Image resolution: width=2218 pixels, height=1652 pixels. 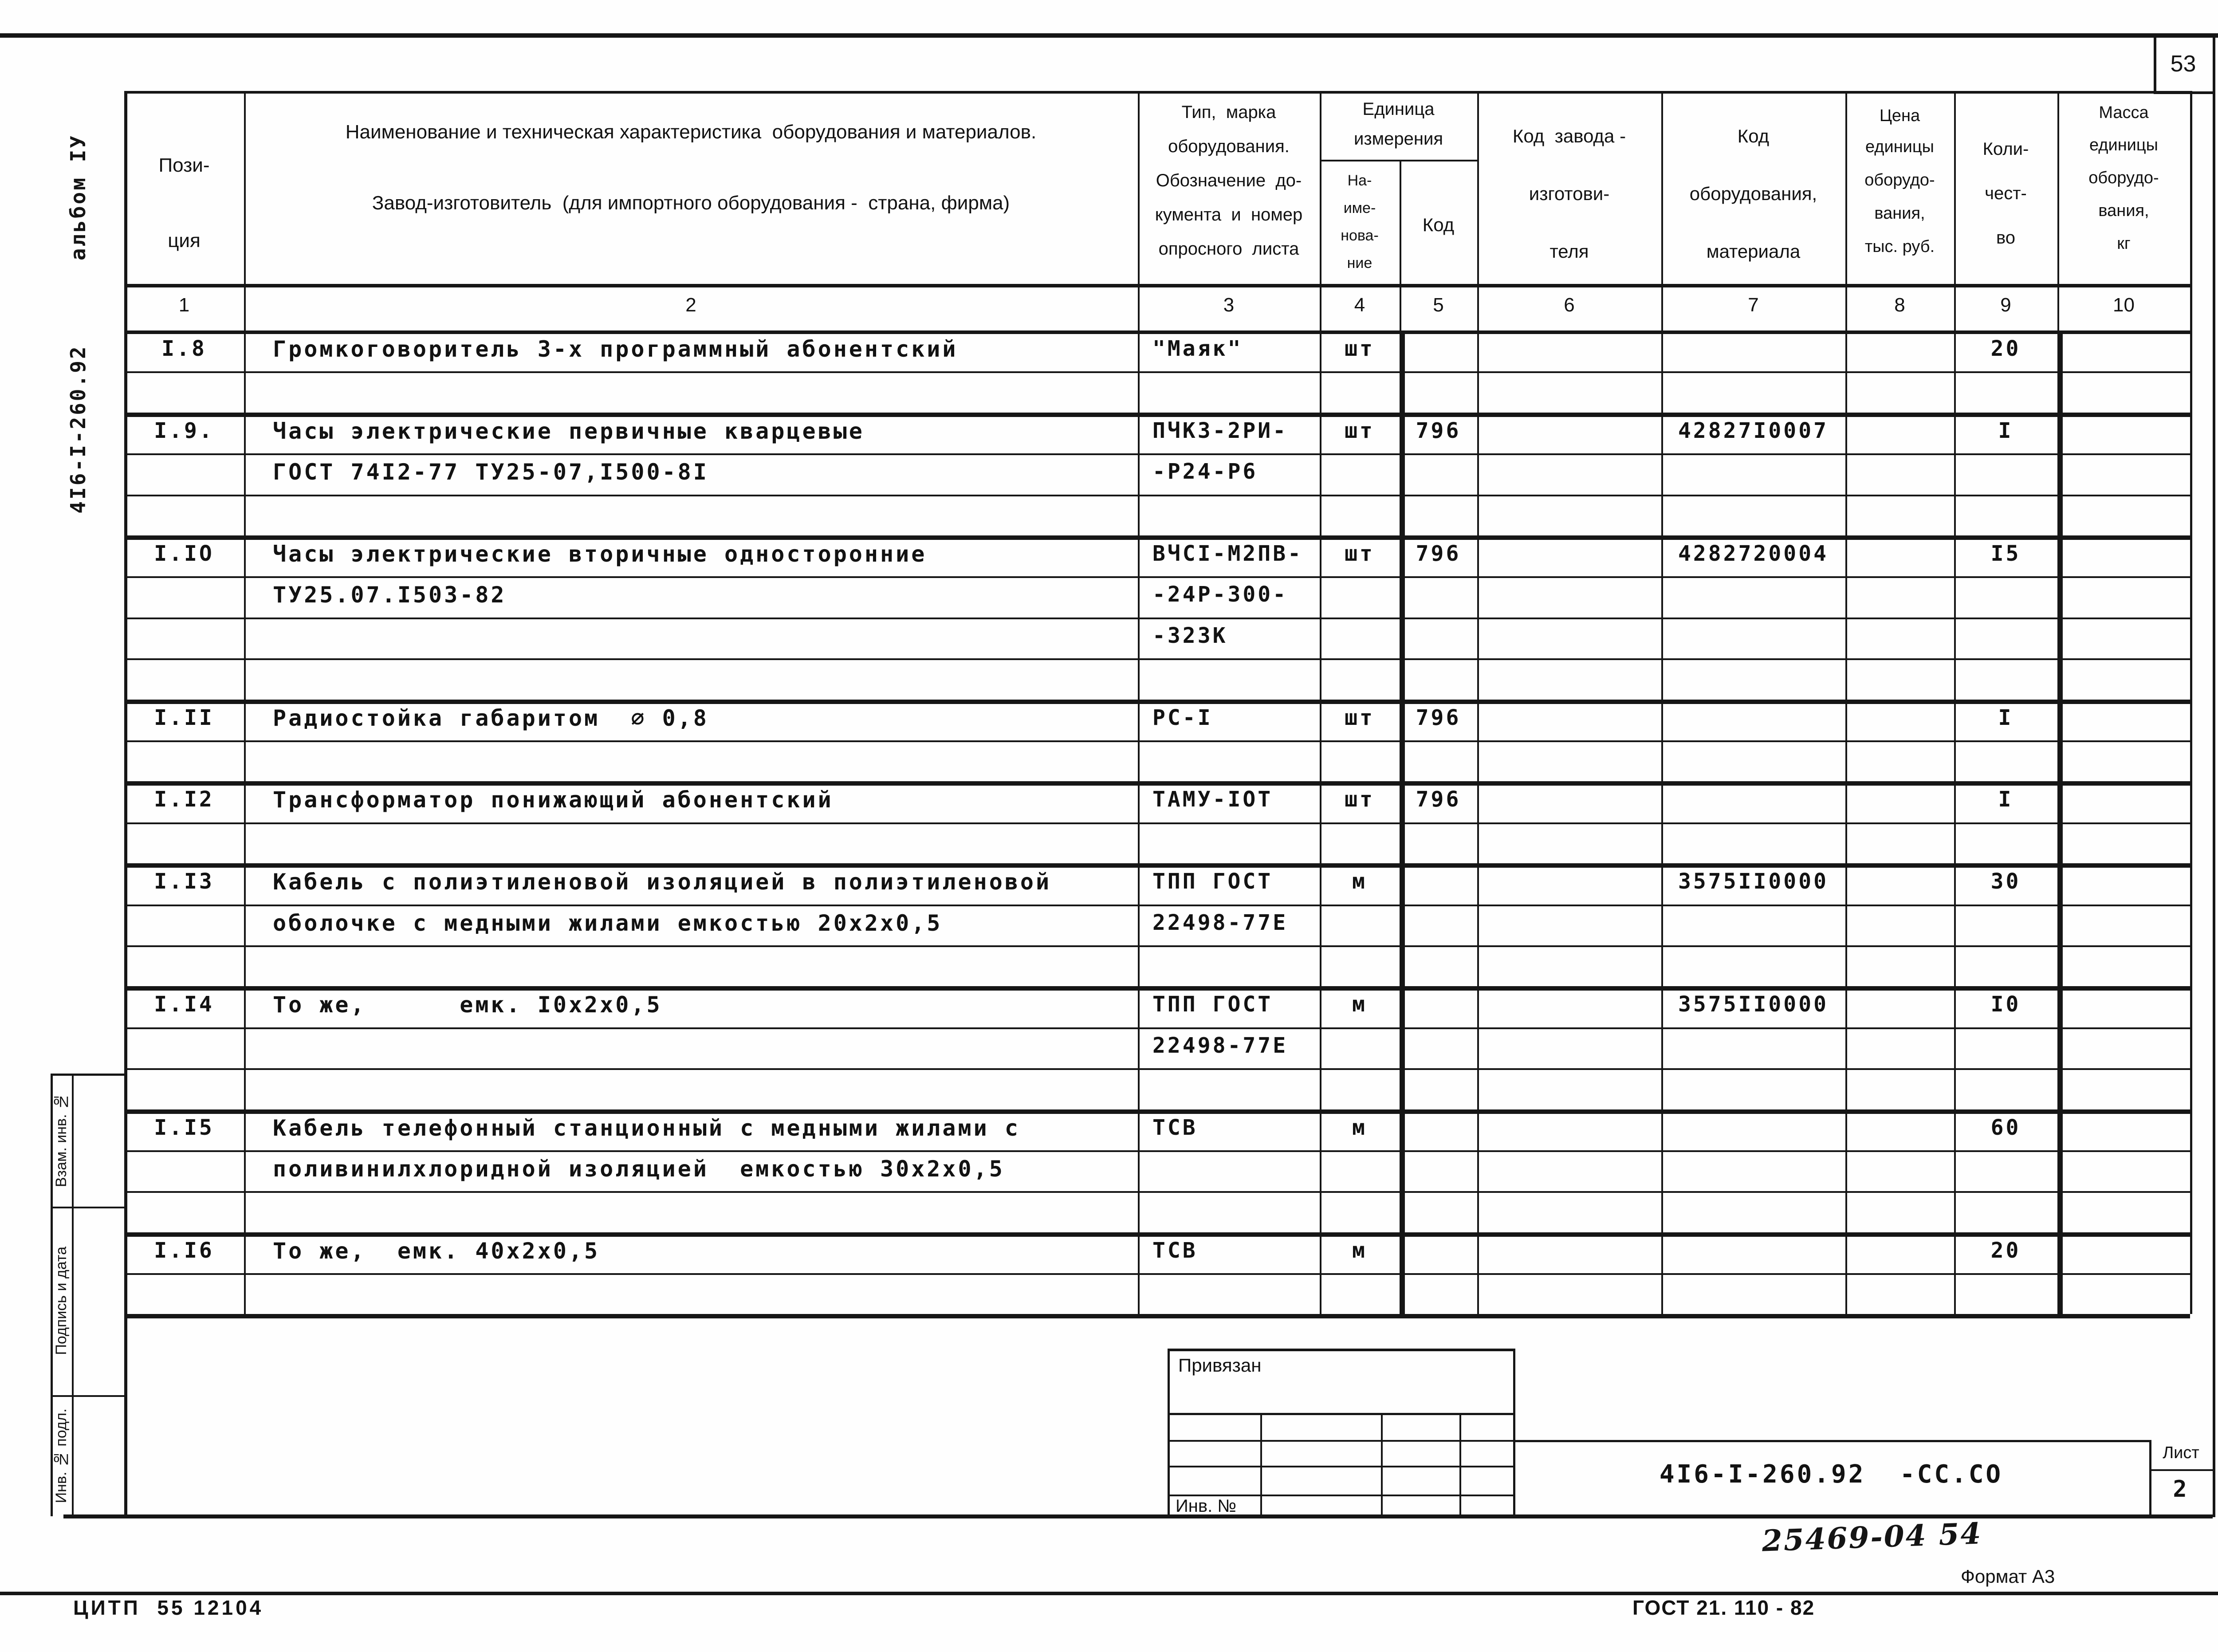 What do you see at coordinates (1753, 1004) in the screenshot?
I see `table-cell-material_code: 3575II0000` at bounding box center [1753, 1004].